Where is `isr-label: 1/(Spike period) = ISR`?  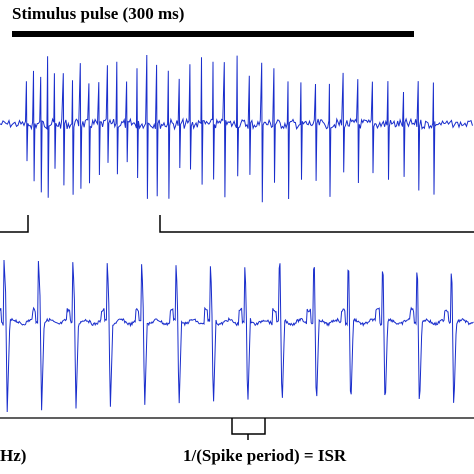
isr-label: 1/(Spike period) = ISR is located at coordinates (265, 455).